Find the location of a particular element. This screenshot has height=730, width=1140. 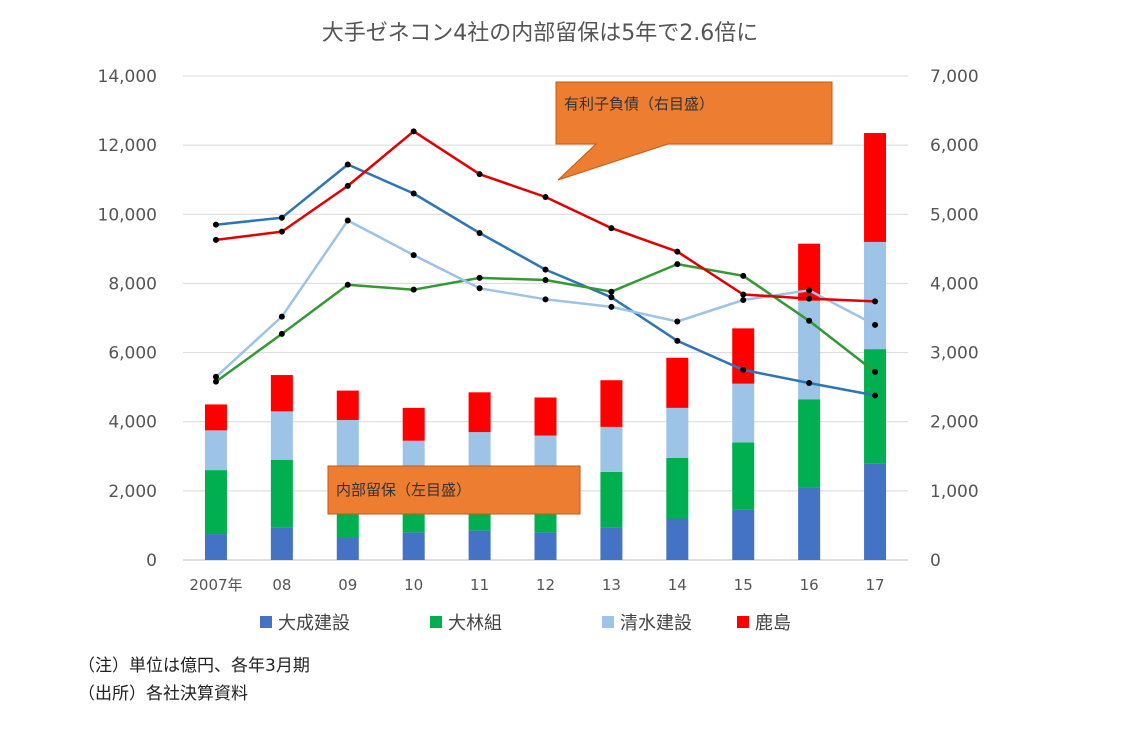

legend-label: 大林組 is located at coordinates (475, 623).